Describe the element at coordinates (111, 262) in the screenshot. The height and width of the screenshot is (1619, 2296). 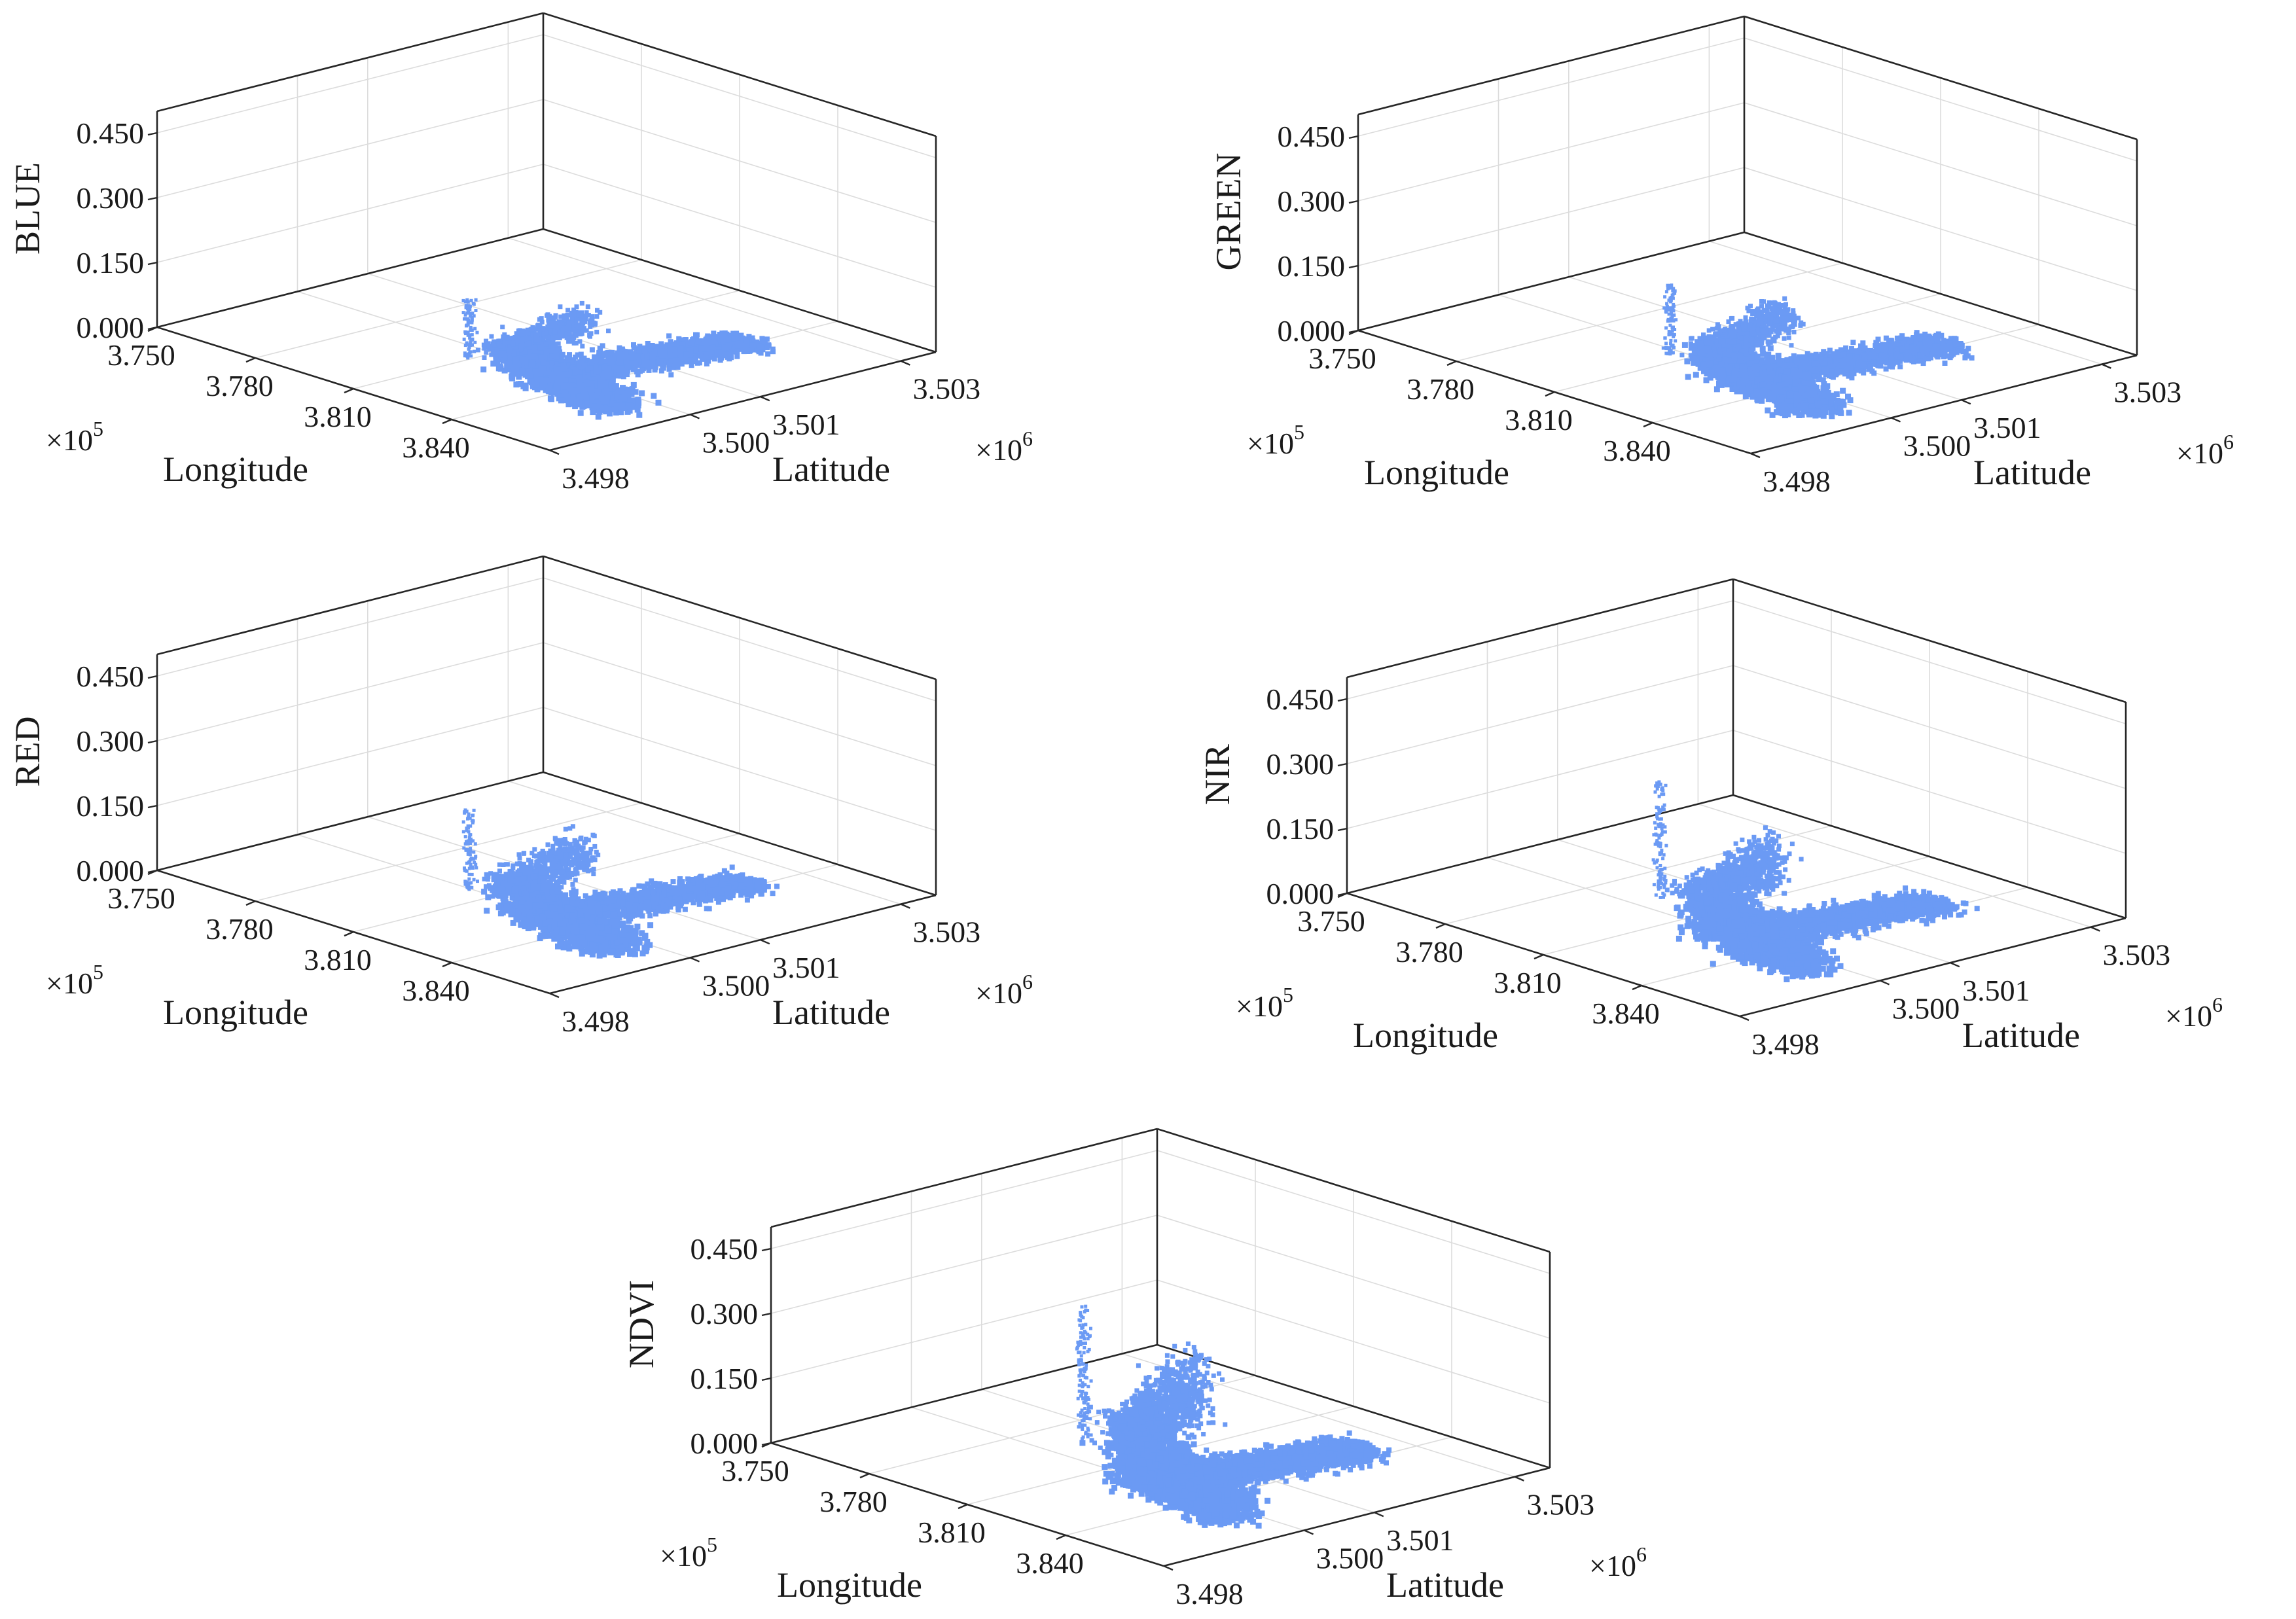
I see `z-tick-label: 0.150` at that location.